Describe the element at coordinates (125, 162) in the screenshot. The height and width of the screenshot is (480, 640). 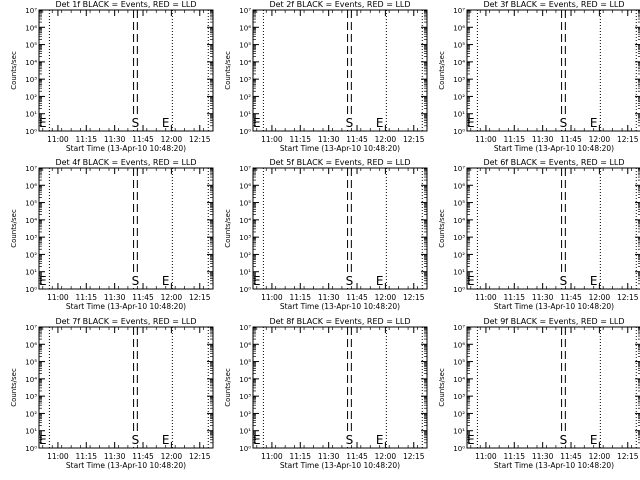
I see `chart-title: Det 4f BLACK = Events, RED = LLD` at that location.